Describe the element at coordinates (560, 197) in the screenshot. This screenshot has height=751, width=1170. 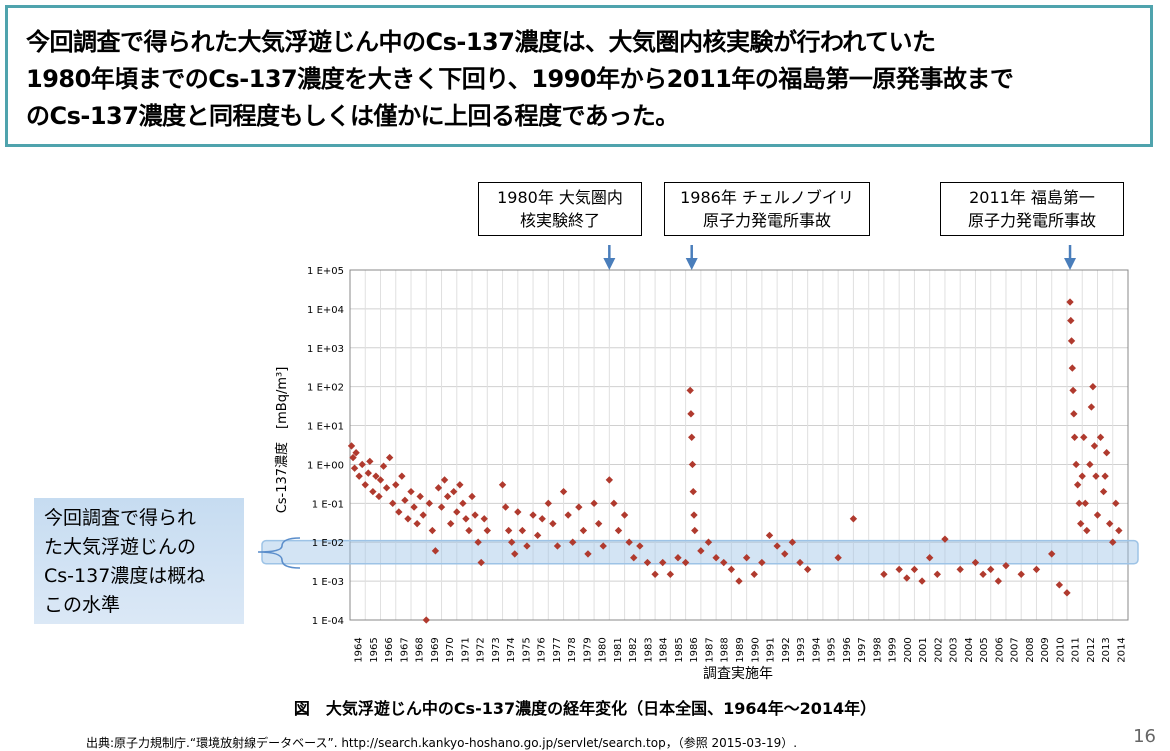
I see `event-1980-line-1: 1980年 大気圏内` at that location.